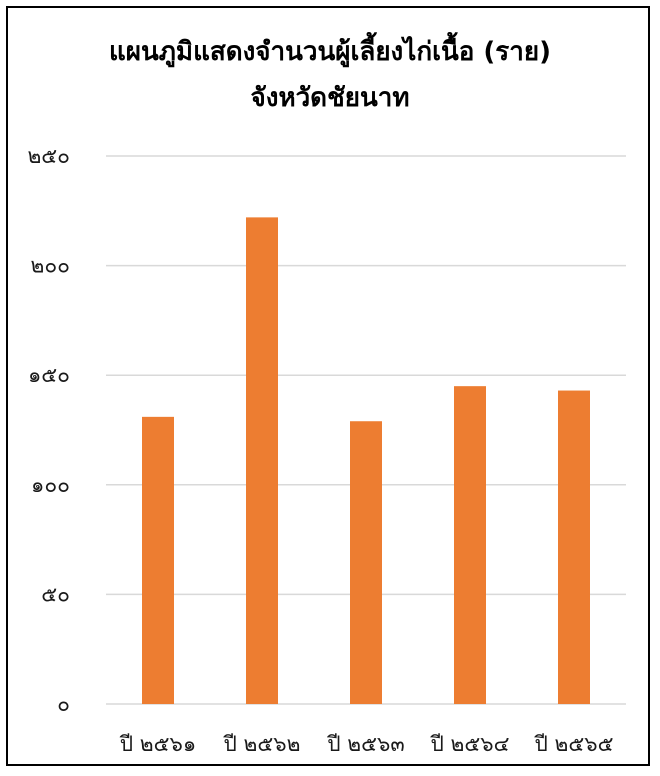 Image resolution: width=660 pixels, height=776 pixels. What do you see at coordinates (330, 98) in the screenshot?
I see `chart-title-line-2: จังหวัดชัยนาท` at bounding box center [330, 98].